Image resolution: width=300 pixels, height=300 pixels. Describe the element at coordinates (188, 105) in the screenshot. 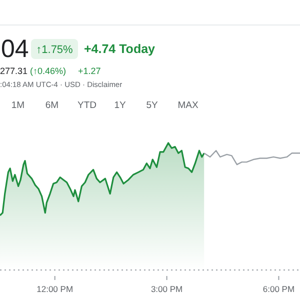

I see `text: MAX` at that location.